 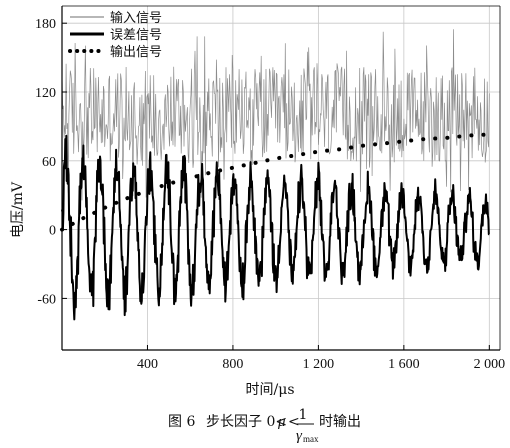 What do you see at coordinates (49, 162) in the screenshot?
I see `y-tick-label-2: 60` at bounding box center [49, 162].